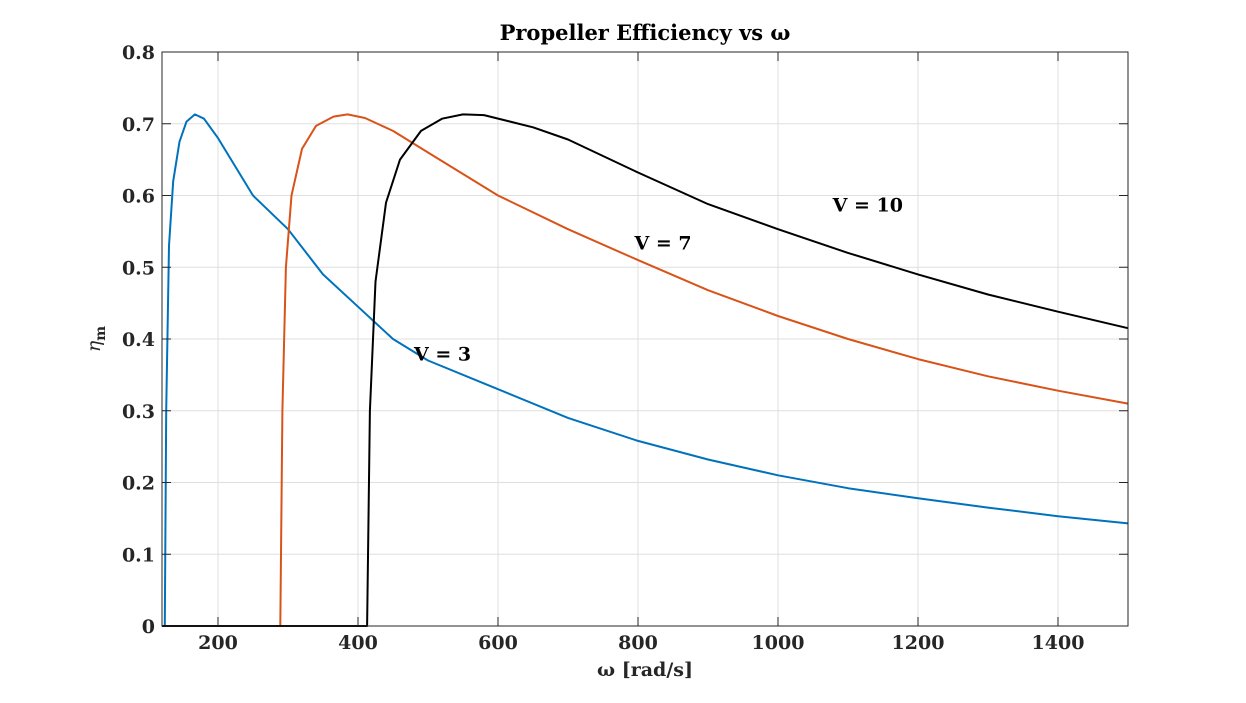 The height and width of the screenshot is (703, 1246). What do you see at coordinates (138, 484) in the screenshot?
I see `y-tick-label: 0.2` at bounding box center [138, 484].